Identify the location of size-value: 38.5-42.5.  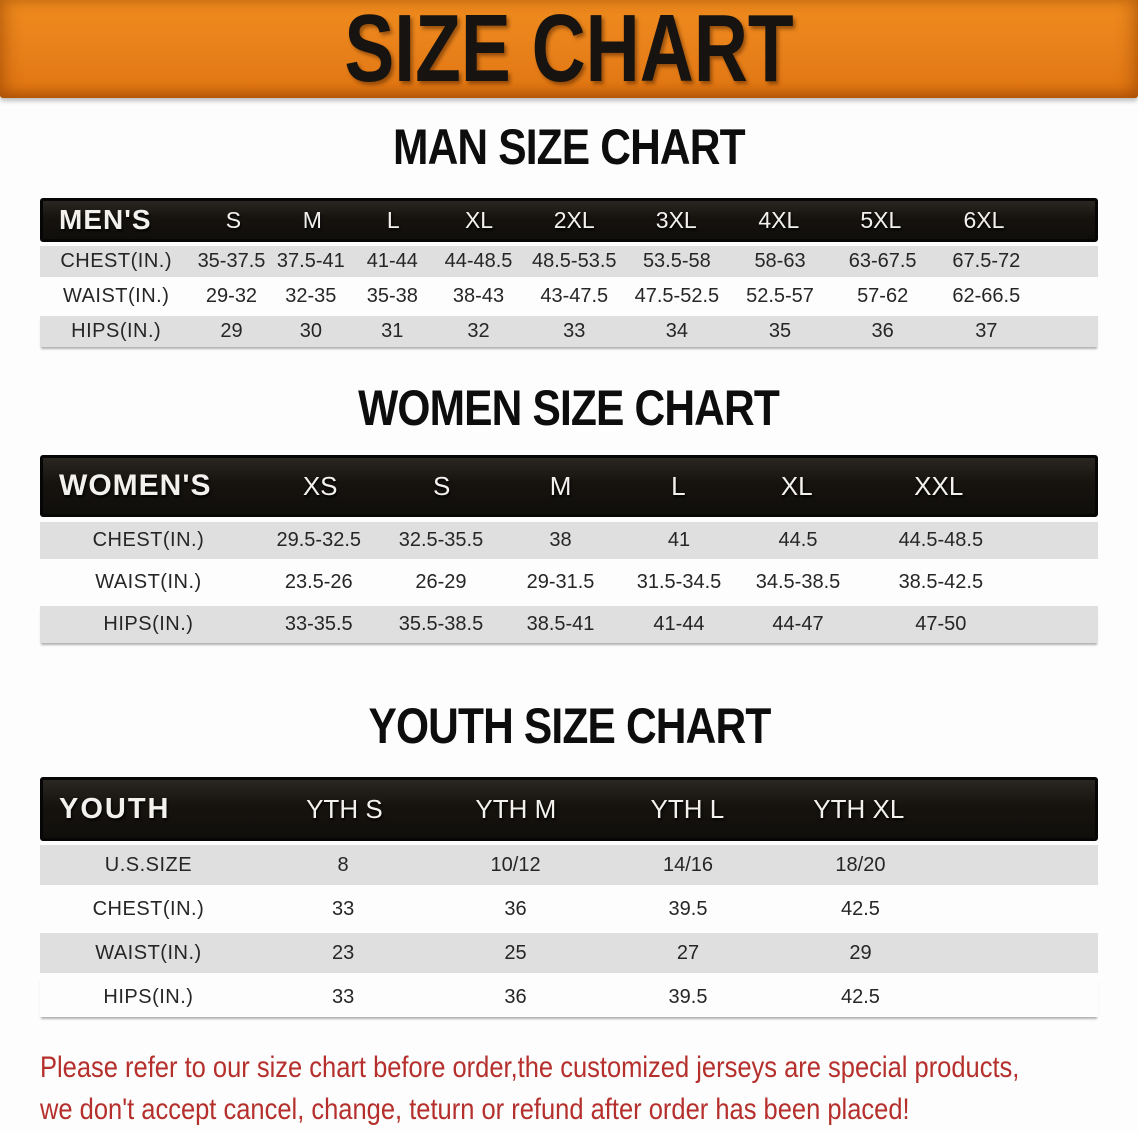
(941, 582).